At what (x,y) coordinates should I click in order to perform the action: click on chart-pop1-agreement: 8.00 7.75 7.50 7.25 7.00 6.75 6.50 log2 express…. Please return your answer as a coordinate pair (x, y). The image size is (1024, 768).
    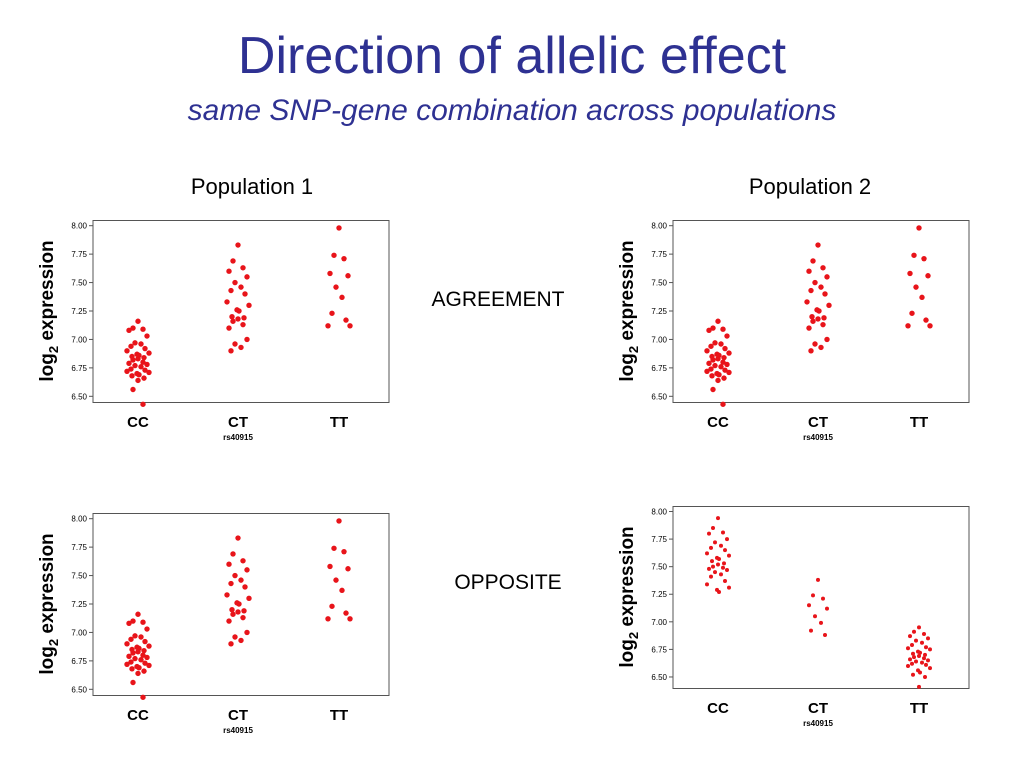
    Looking at the image, I should click on (213, 337).